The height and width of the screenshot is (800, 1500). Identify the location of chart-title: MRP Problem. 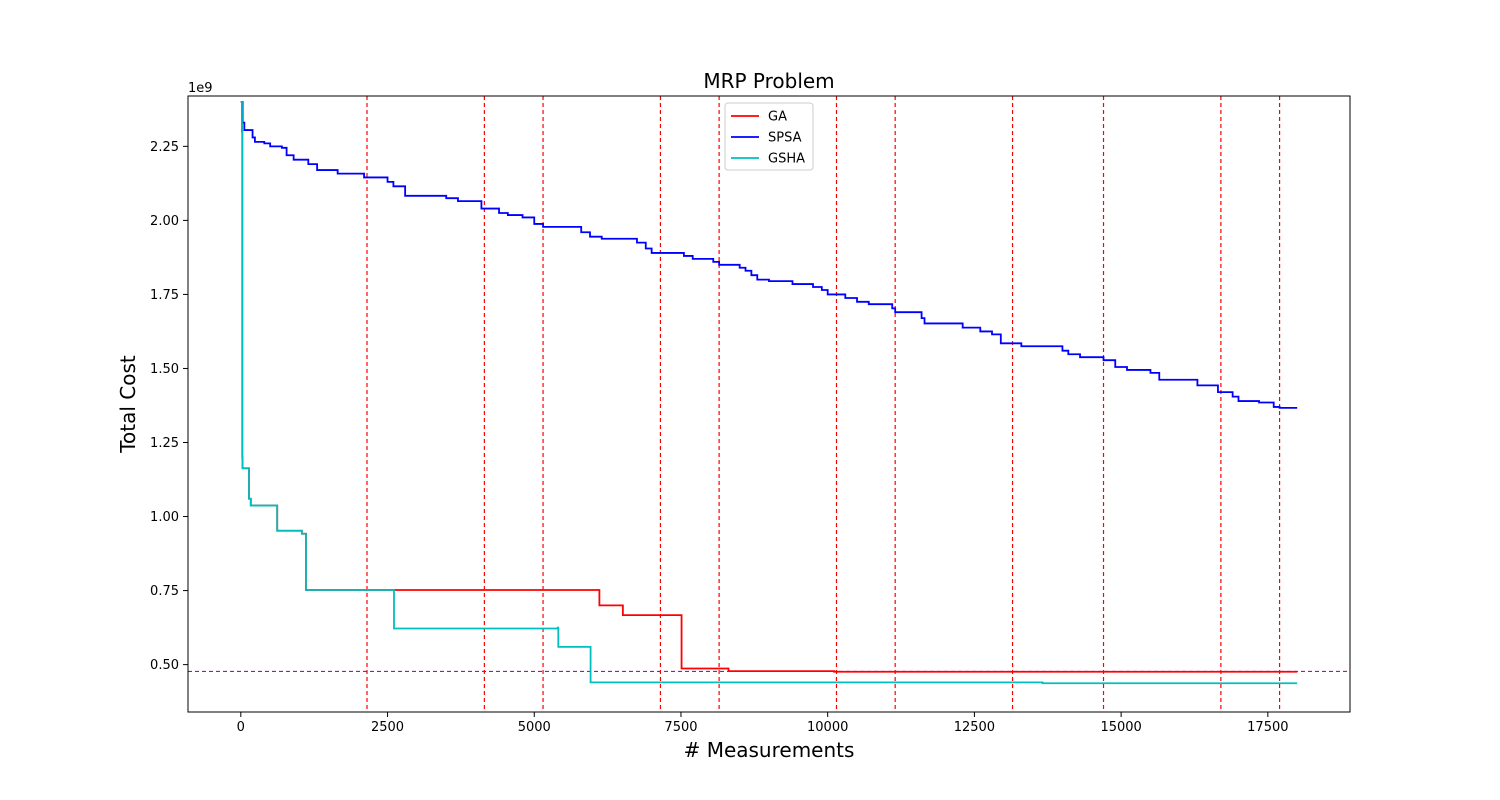
(768, 81).